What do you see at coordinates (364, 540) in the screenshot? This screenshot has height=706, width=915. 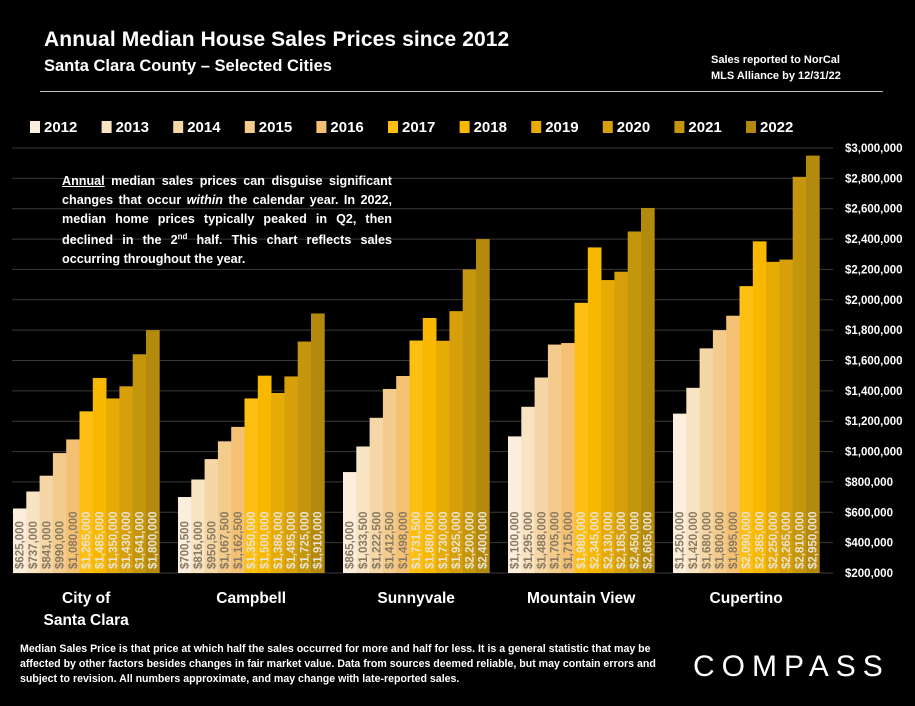 I see `bar-value-label: $1,033,500` at bounding box center [364, 540].